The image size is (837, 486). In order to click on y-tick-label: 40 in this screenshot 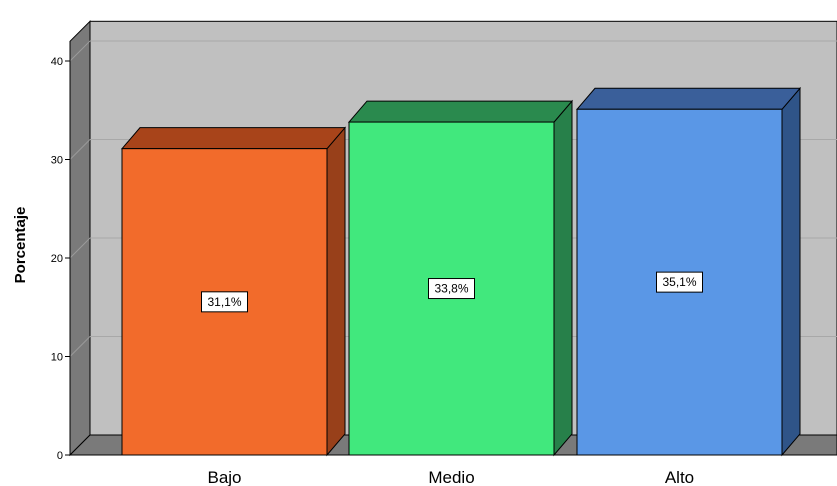, I will do `click(57, 62)`.